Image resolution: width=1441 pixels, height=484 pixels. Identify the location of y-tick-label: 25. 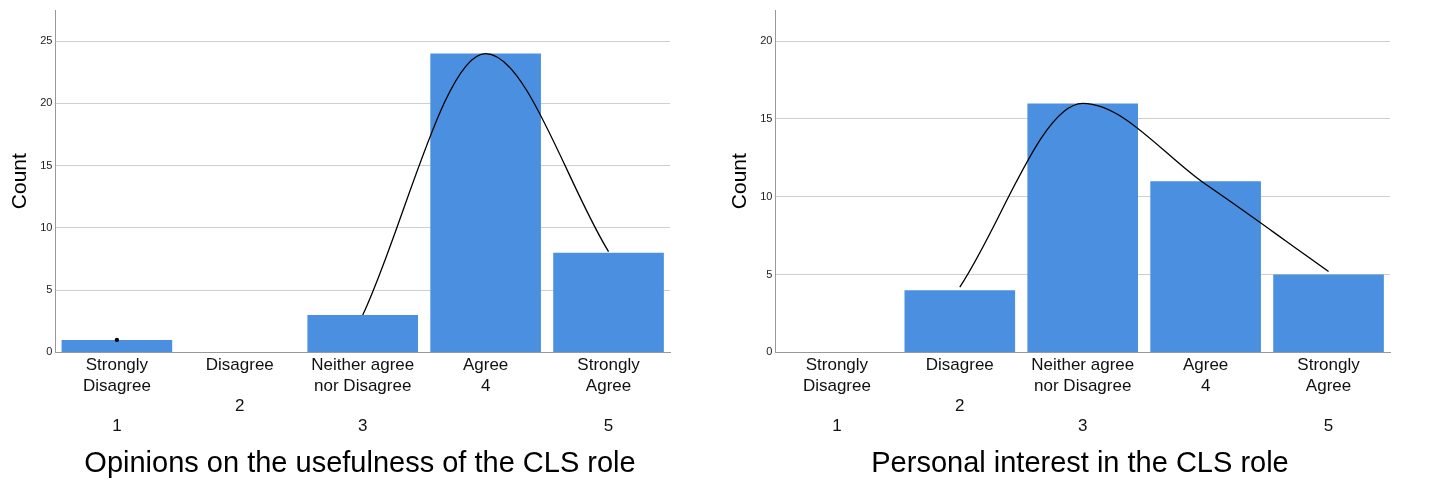
(46, 40).